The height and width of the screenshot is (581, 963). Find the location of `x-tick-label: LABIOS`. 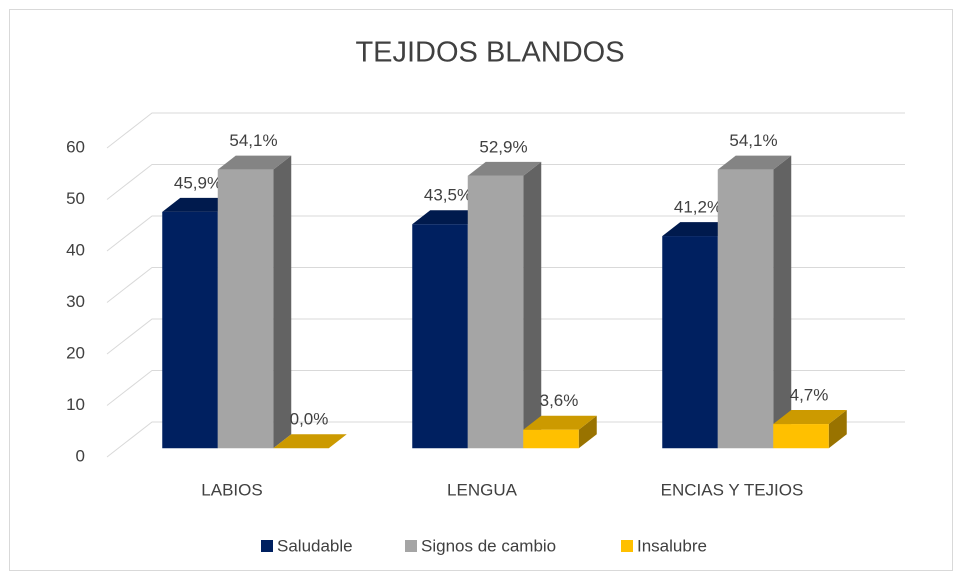

x-tick-label: LABIOS is located at coordinates (231, 489).